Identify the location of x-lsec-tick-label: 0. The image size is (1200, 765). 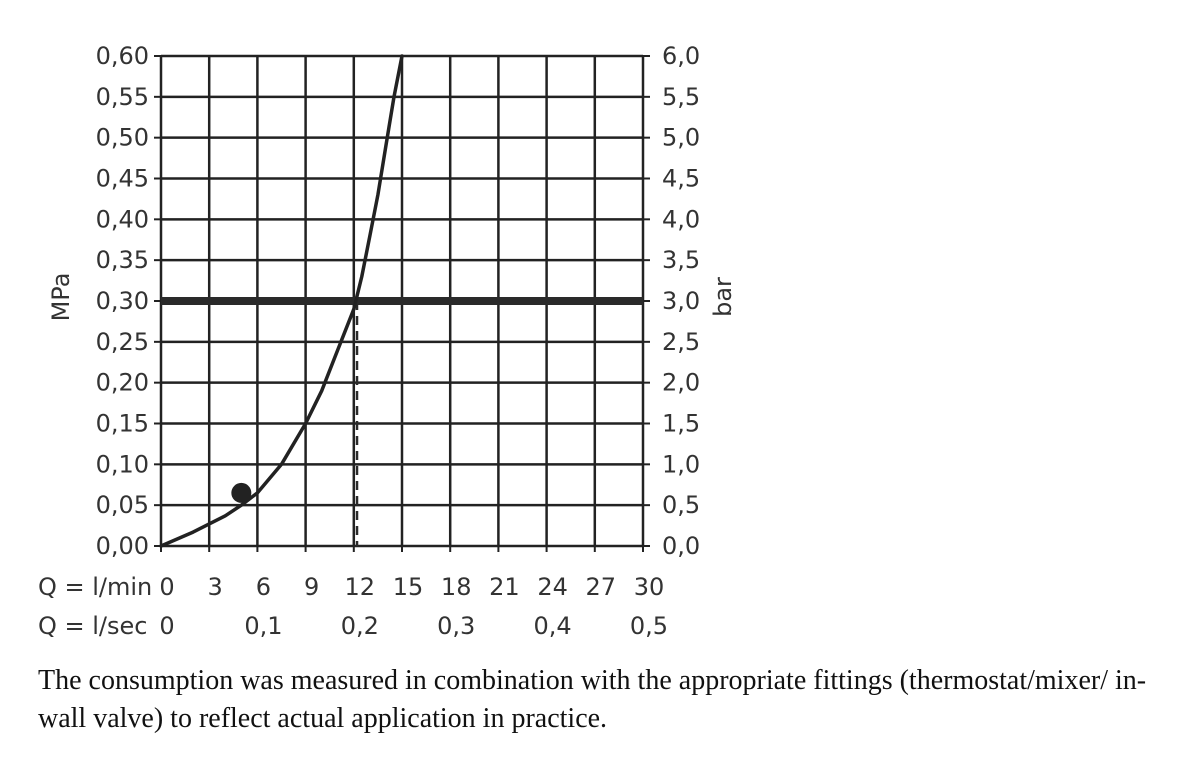
(166, 626).